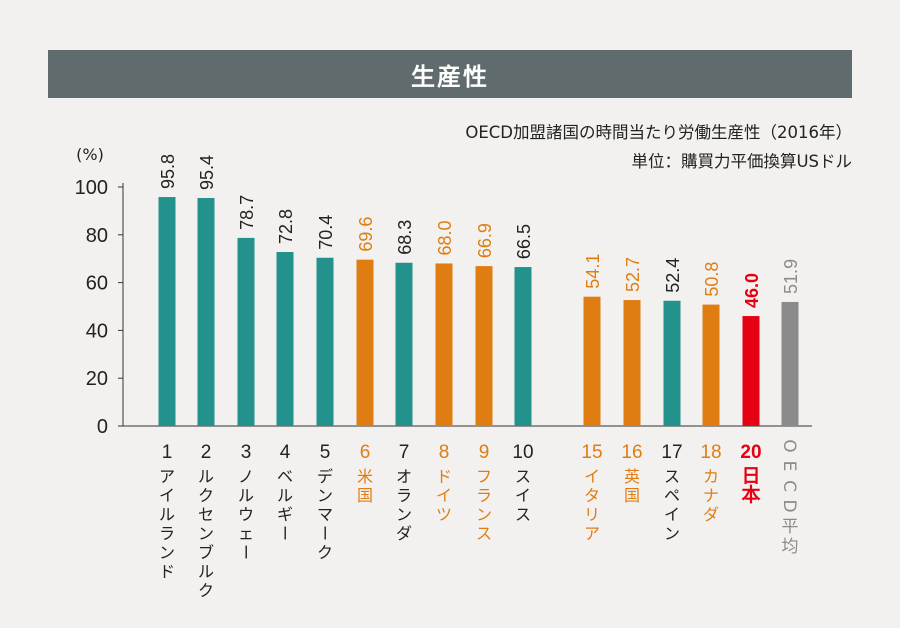 This screenshot has width=900, height=628. Describe the element at coordinates (712, 279) in the screenshot. I see `value-label: 50.8` at that location.